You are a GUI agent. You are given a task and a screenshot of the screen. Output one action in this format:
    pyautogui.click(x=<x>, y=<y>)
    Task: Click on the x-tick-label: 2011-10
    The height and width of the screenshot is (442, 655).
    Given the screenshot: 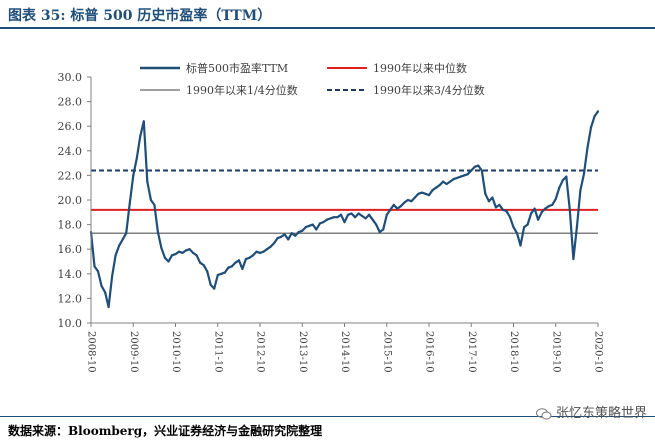 What is the action you would take?
    pyautogui.click(x=217, y=352)
    